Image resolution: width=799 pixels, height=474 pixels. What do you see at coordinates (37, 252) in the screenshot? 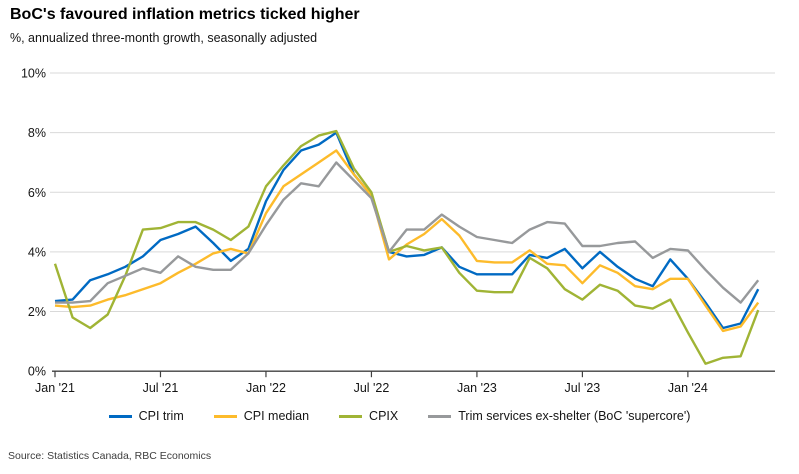
I see `y-axis-label-4pct: 4%` at bounding box center [37, 252].